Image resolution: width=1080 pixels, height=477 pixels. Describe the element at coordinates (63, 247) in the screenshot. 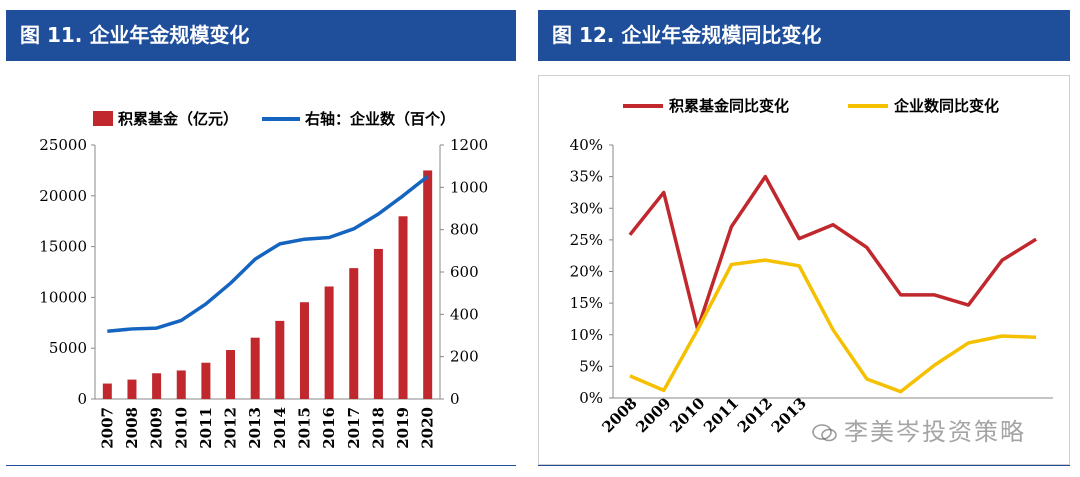

I see `left-y-tick-label: 15000` at that location.